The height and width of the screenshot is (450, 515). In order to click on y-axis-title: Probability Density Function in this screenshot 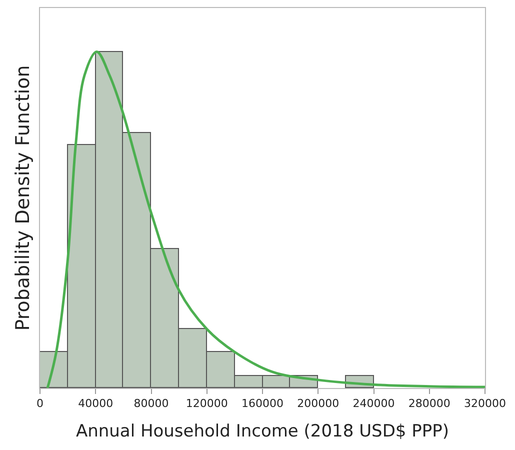, I will do `click(23, 198)`.